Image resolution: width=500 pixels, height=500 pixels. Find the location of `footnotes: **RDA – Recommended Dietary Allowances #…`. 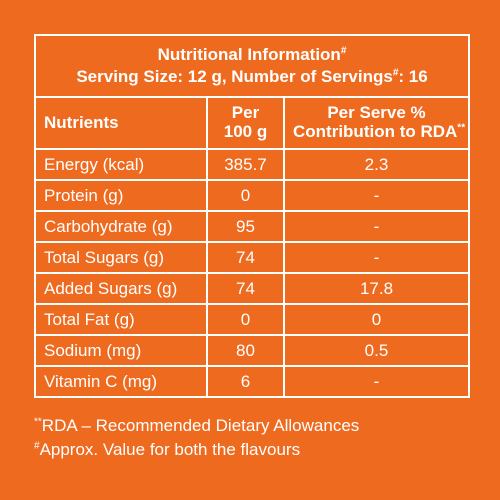

footnotes: **RDA – Recommended Dietary Allowances #… is located at coordinates (254, 438).